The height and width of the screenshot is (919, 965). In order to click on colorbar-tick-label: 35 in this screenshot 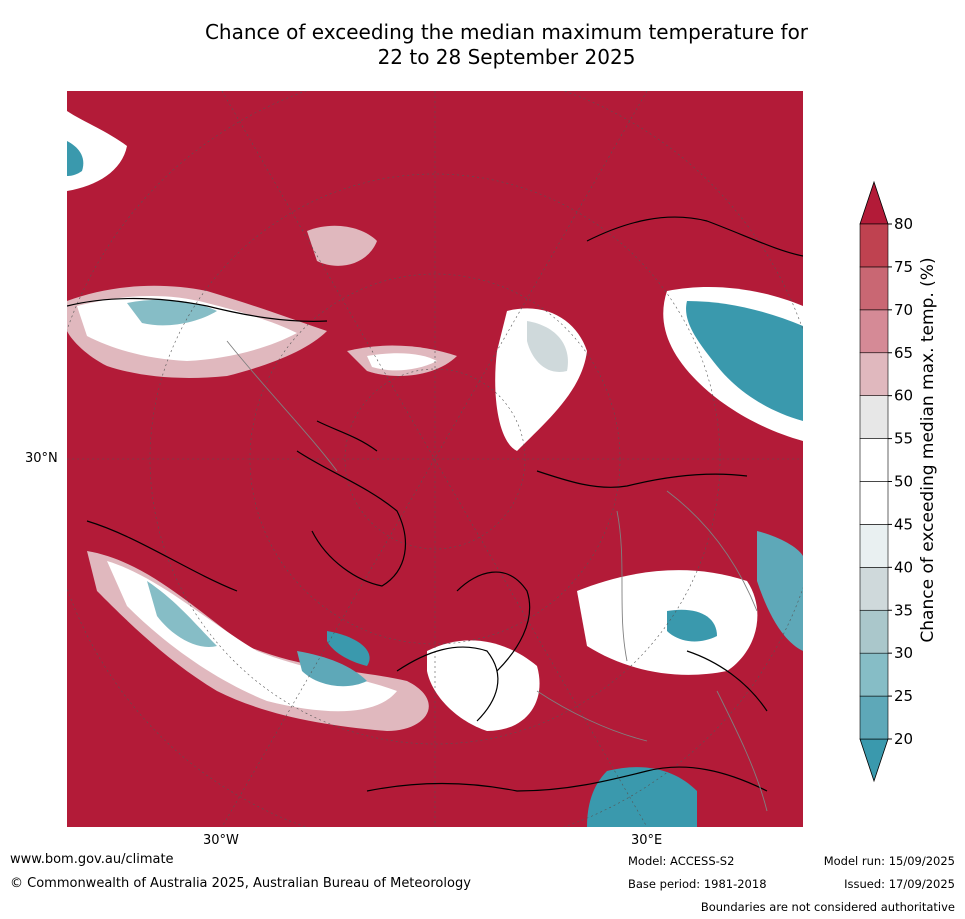, I will do `click(903, 610)`.